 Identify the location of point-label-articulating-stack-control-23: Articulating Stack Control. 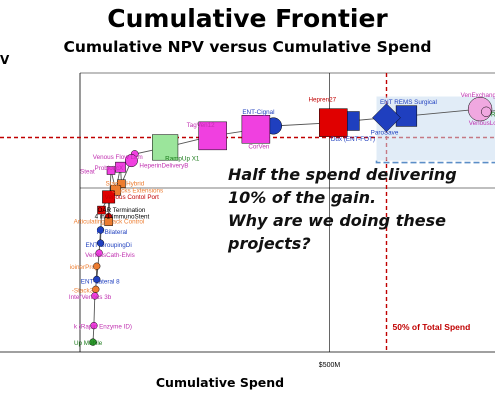
(109, 222).